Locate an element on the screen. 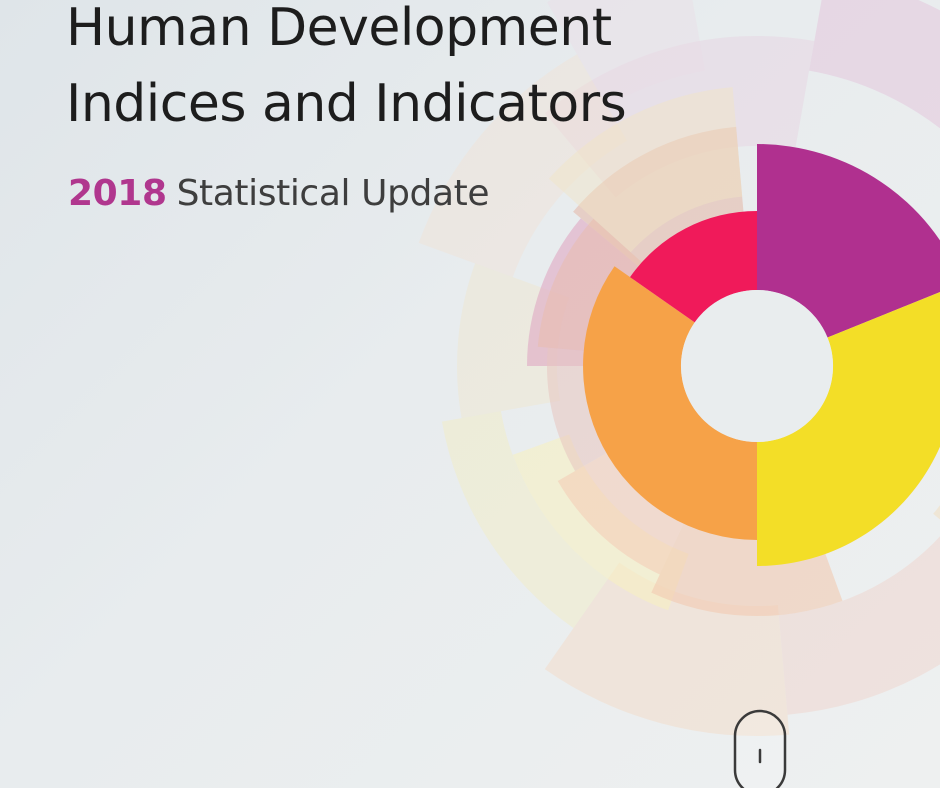  title-line-2: Indices and Indicators is located at coordinates (346, 104).